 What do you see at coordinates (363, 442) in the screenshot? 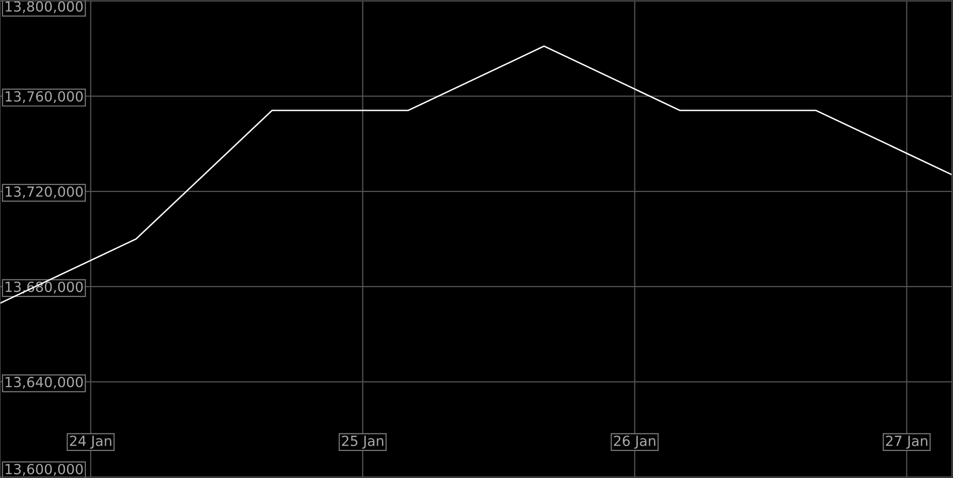
I see `x-tick-label: 25 Jan` at bounding box center [363, 442].